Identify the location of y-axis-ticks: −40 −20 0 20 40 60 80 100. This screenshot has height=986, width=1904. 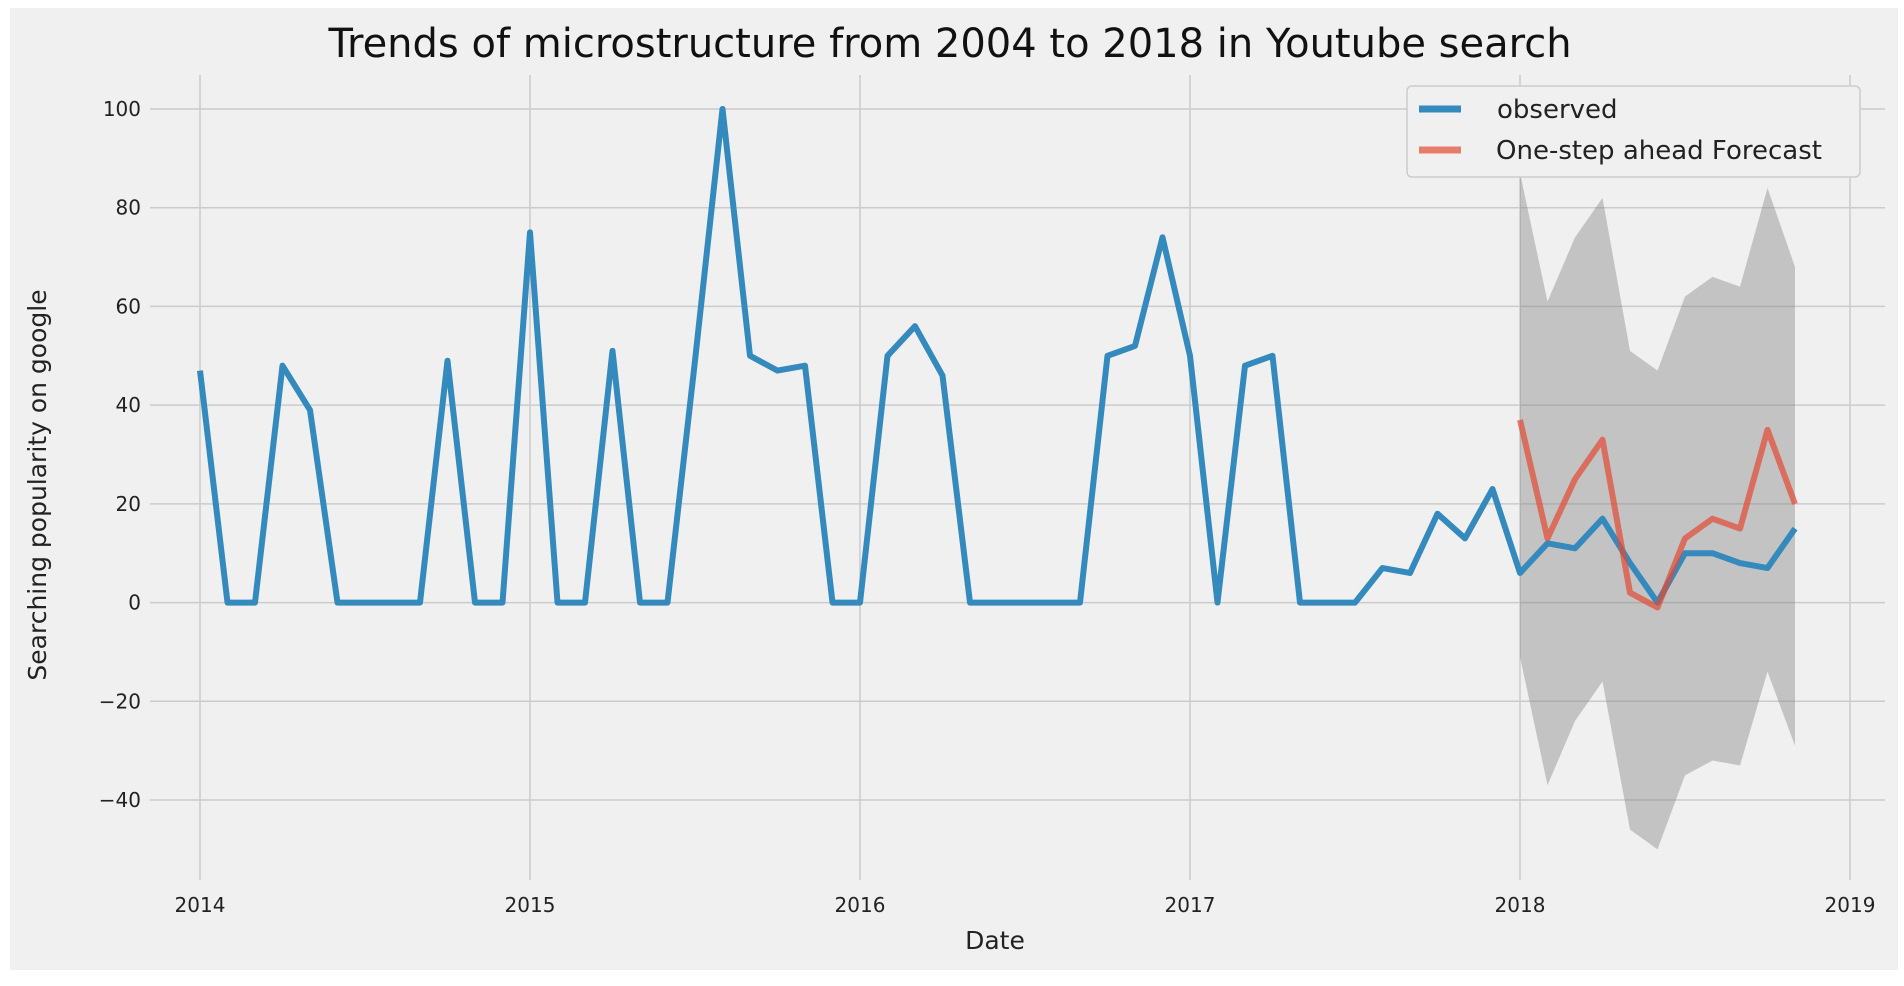
(120, 454).